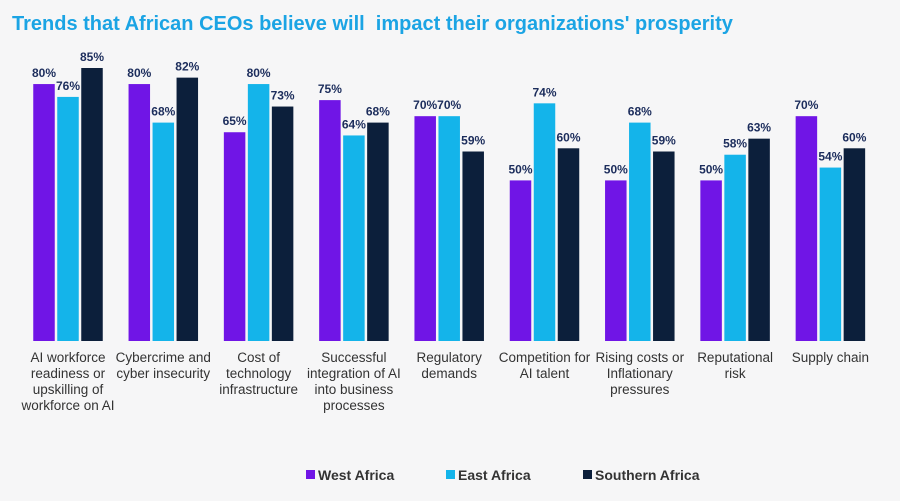  I want to click on x-tick-label: Cybercrime and cyber insecurity, so click(163, 365).